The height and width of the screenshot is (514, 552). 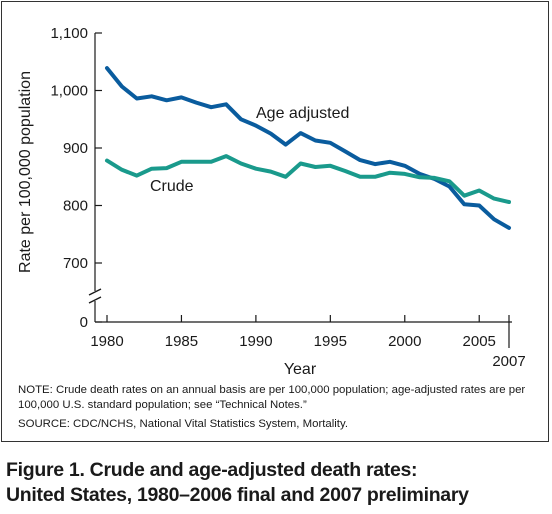 I want to click on x-axis-ticks: 1980 1985 1990 1995 2000 2005 2007, so click(x=308, y=342).